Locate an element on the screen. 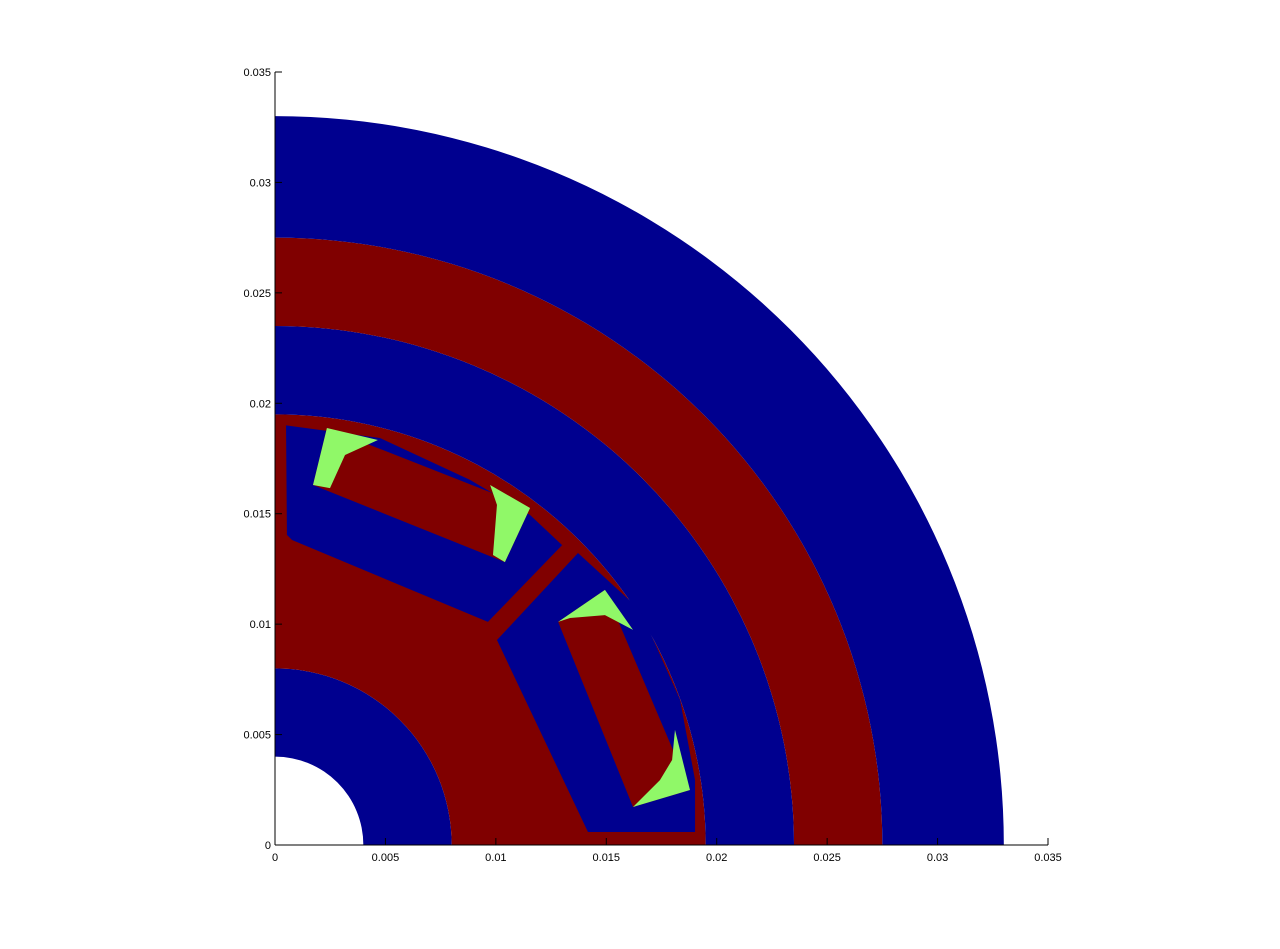 Image resolution: width=1280 pixels, height=949 pixels. x-tick-label: 0.02 is located at coordinates (716, 858).